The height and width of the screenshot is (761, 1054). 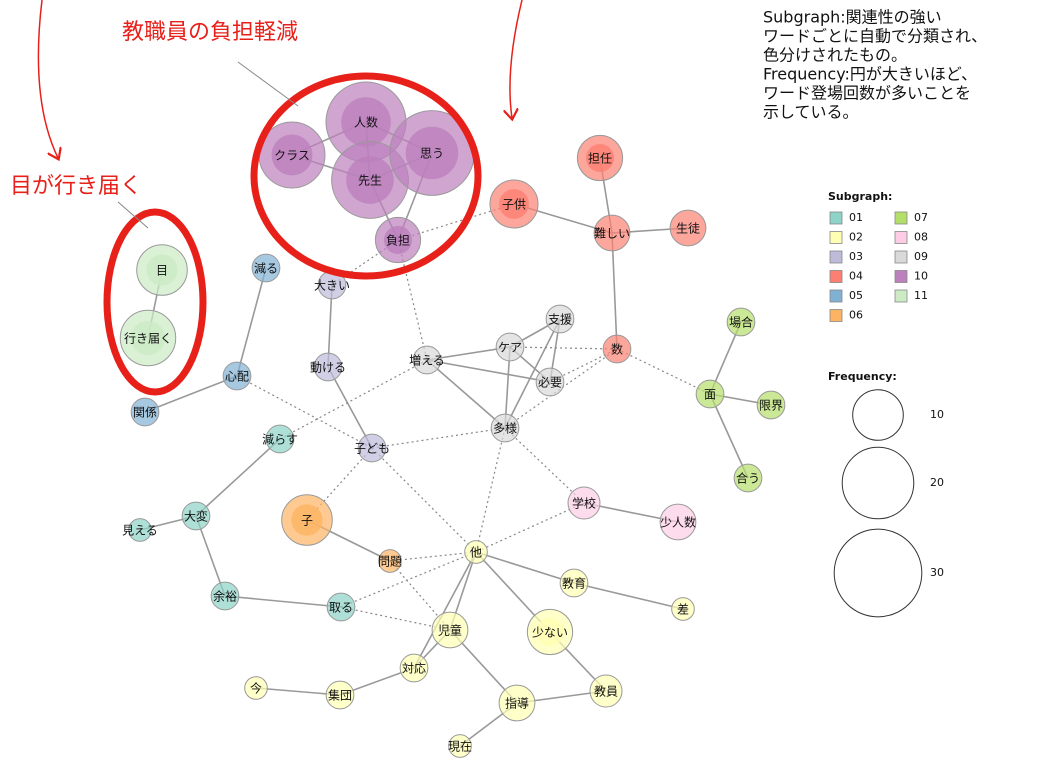 What do you see at coordinates (856, 217) in the screenshot?
I see `legend-label: 01` at bounding box center [856, 217].